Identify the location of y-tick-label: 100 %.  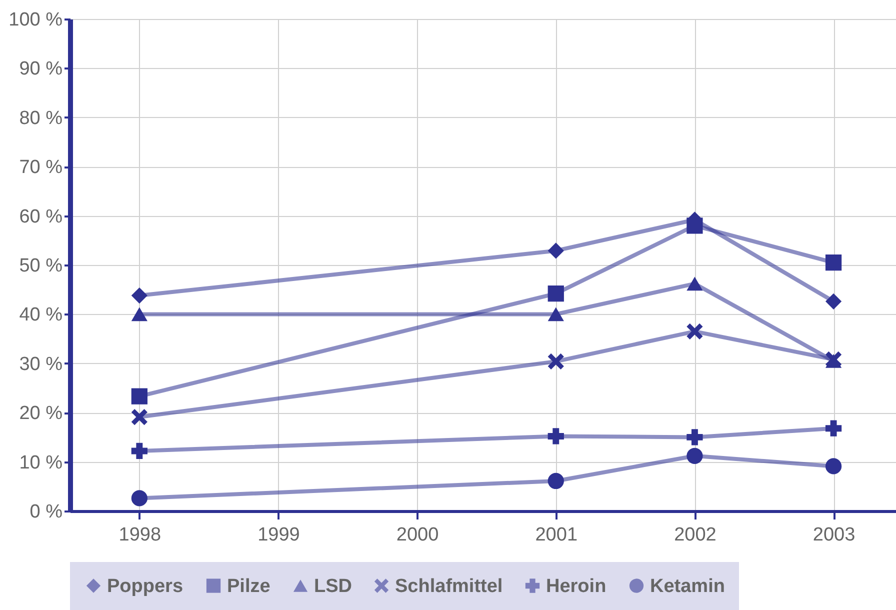
(35, 20).